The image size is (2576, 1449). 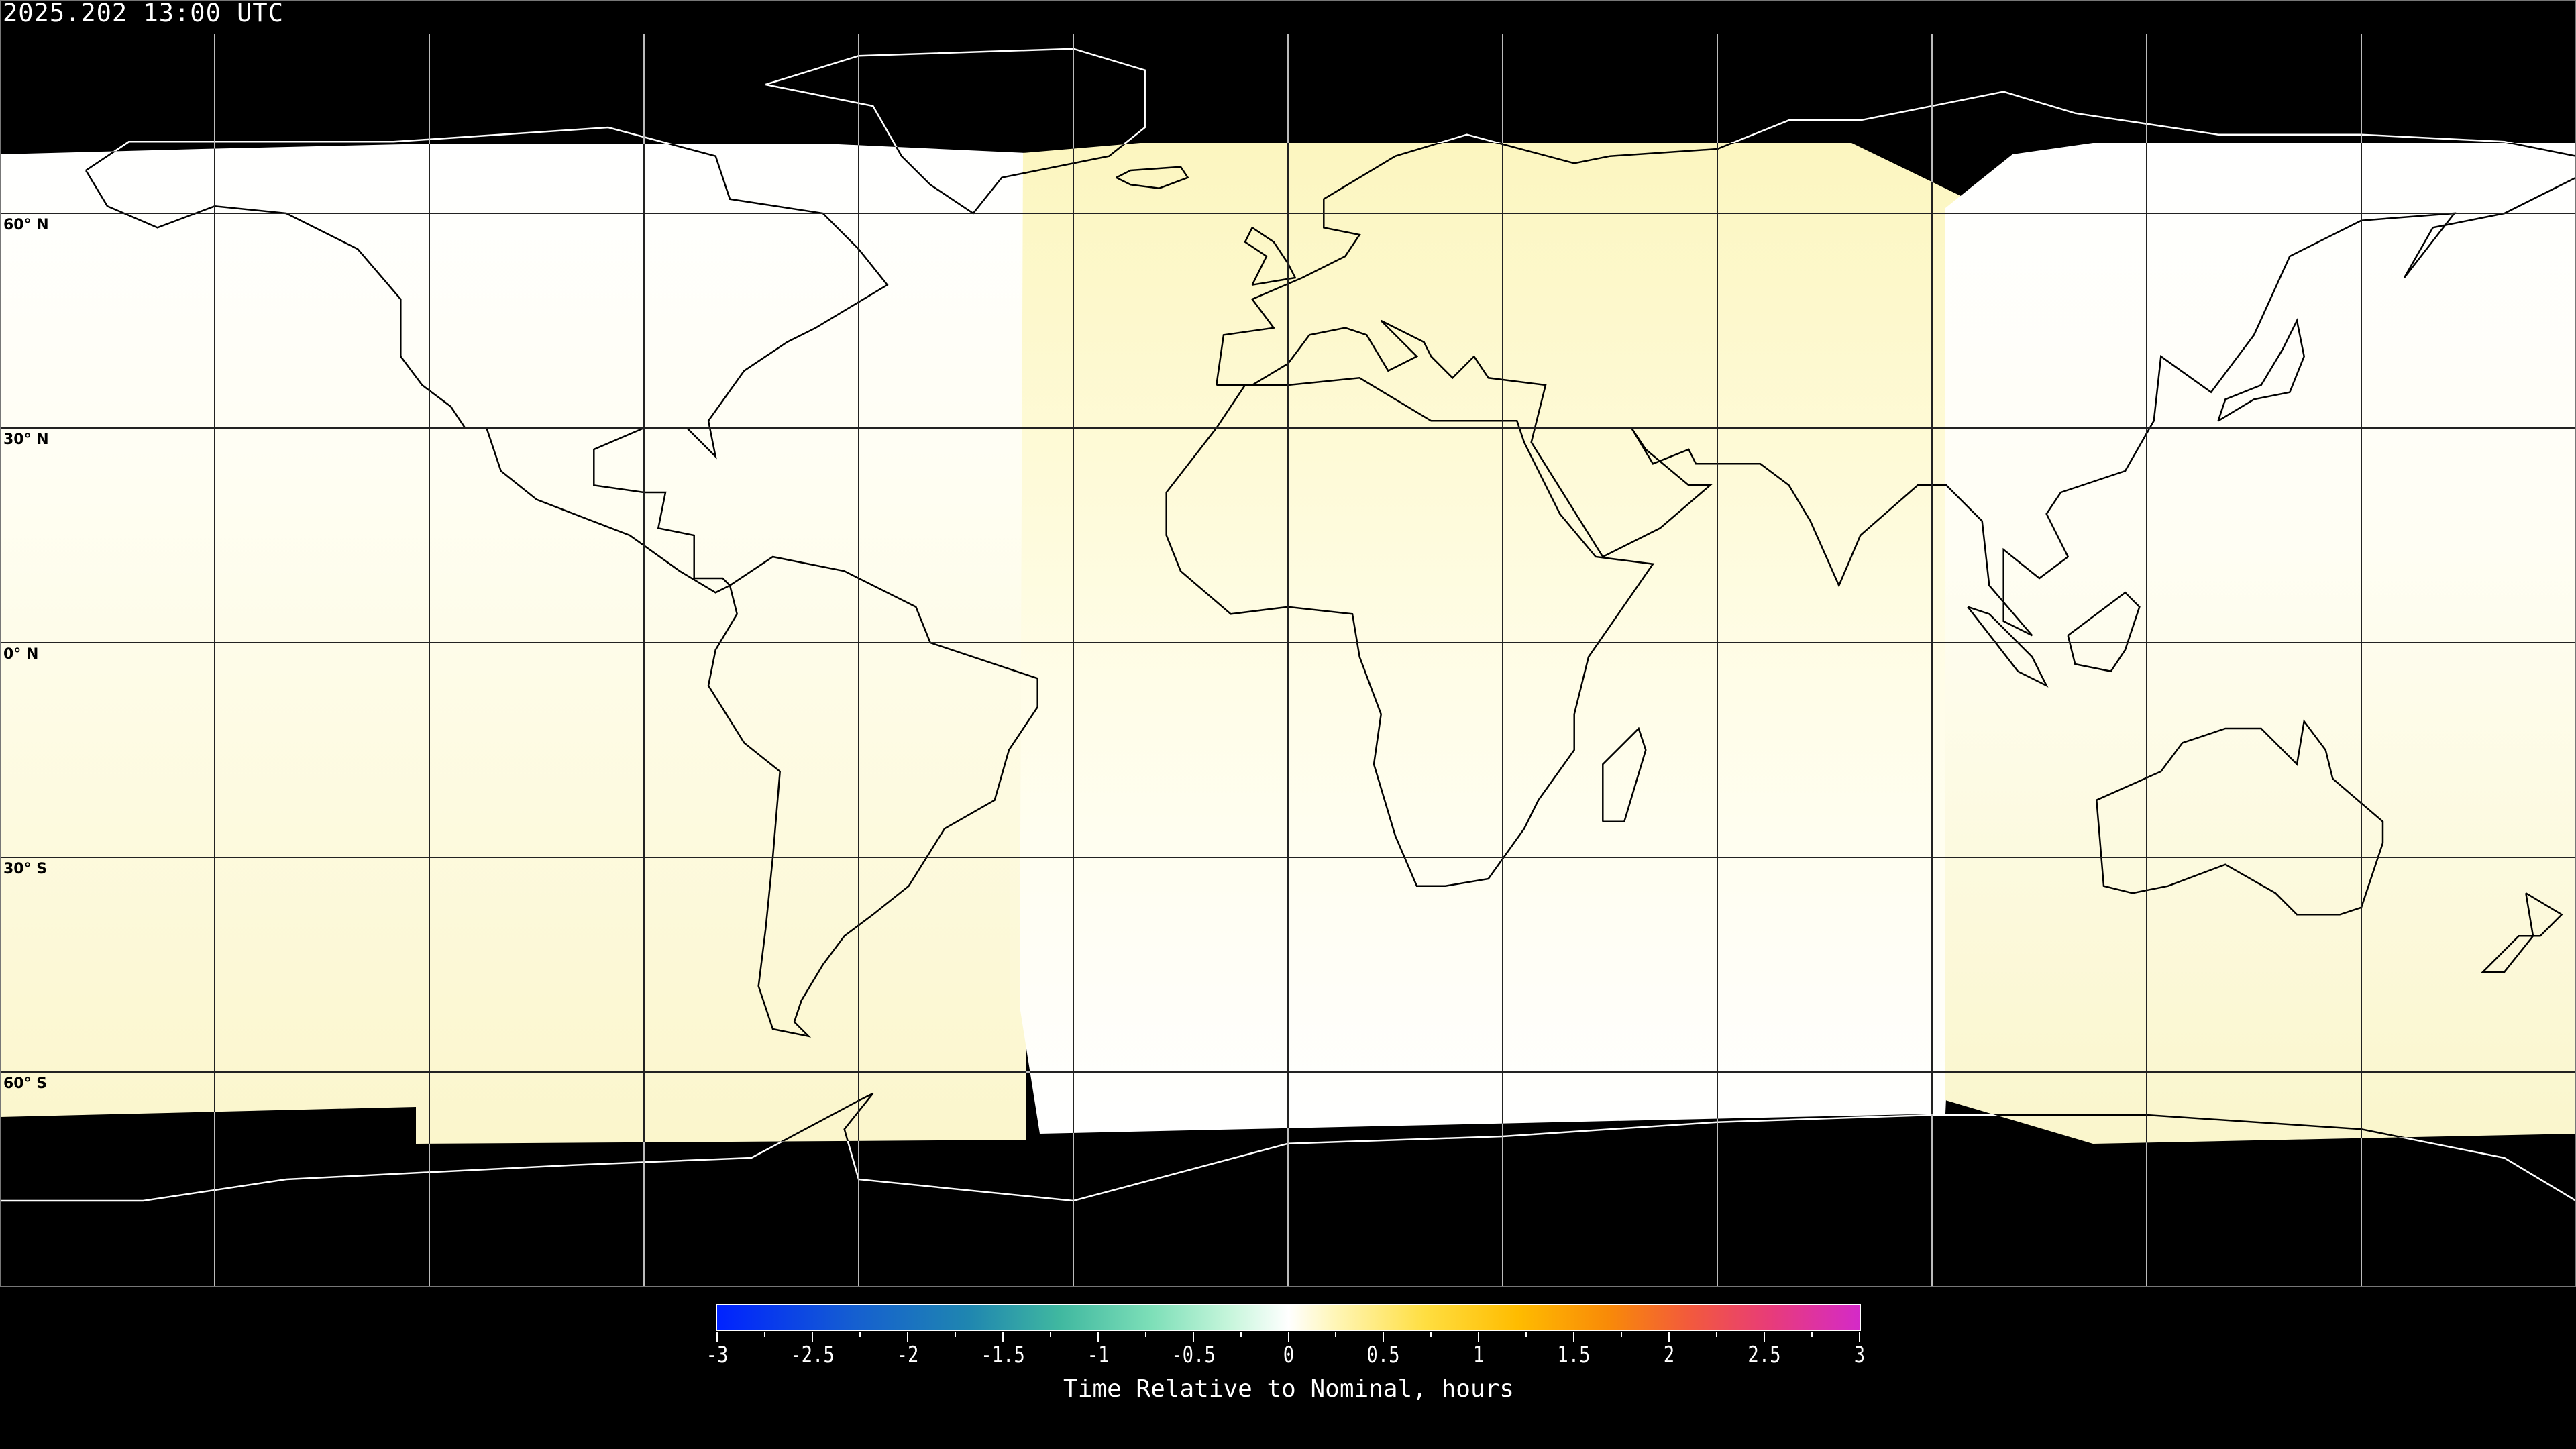 I want to click on colorbar-tick-label: -1, so click(x=1098, y=1355).